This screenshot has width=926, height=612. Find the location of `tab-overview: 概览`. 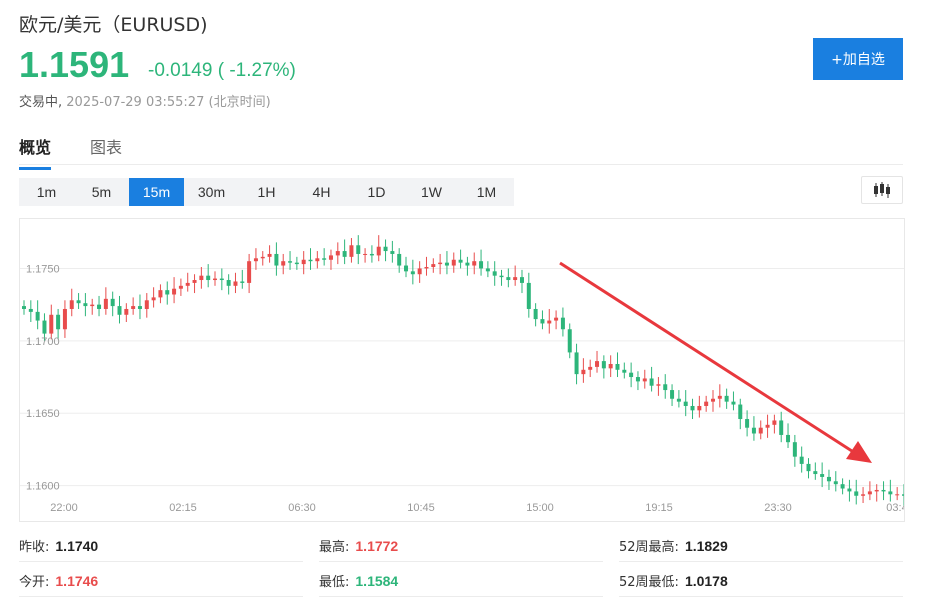

tab-overview: 概览 is located at coordinates (35, 152).